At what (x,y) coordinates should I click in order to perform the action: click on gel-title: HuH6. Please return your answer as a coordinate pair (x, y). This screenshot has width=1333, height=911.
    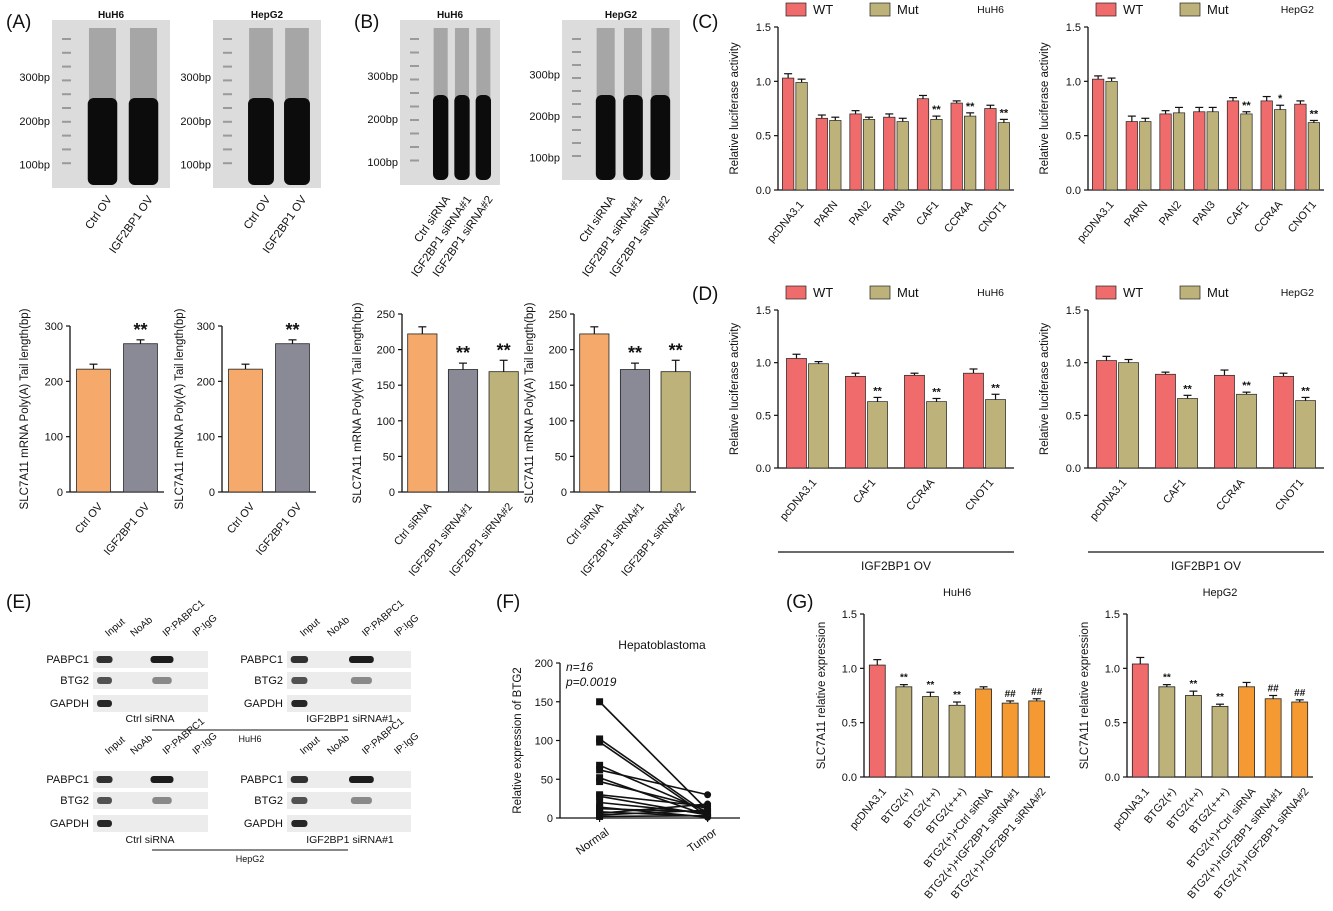
    Looking at the image, I should click on (450, 15).